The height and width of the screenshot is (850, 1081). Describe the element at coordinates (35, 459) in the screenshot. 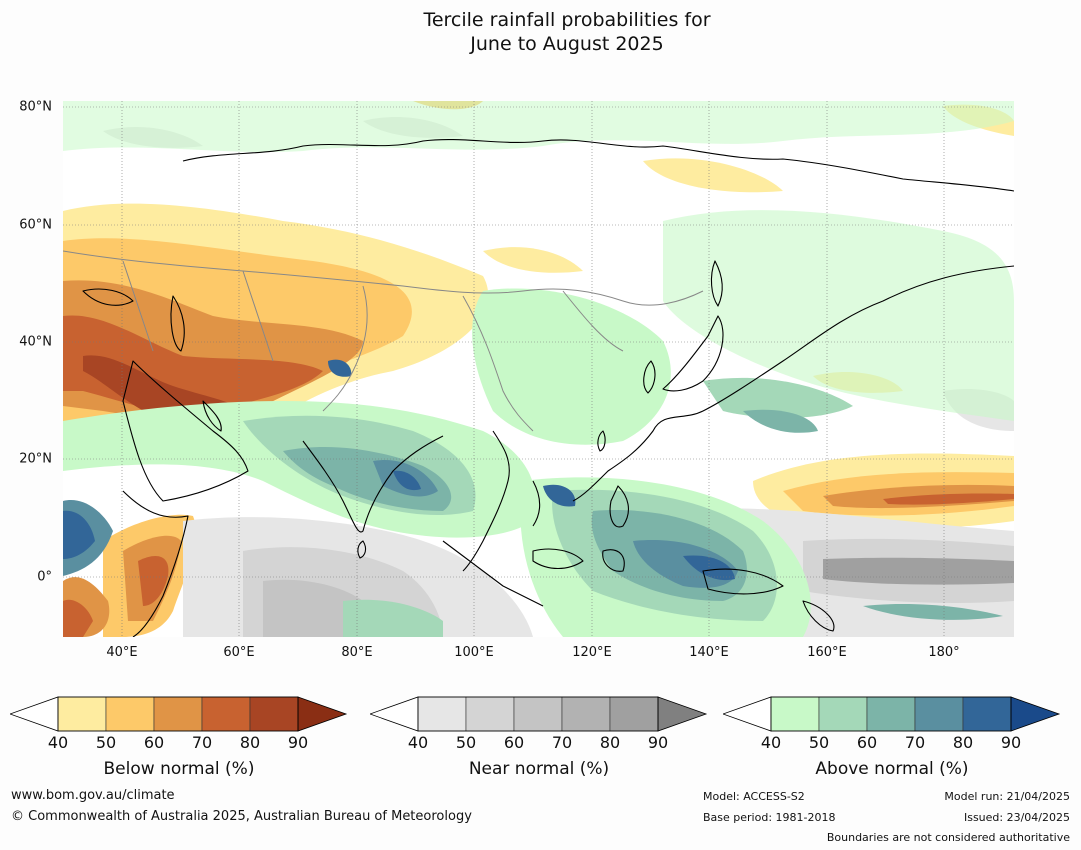

I see `lat-label-20n: 20°N` at that location.